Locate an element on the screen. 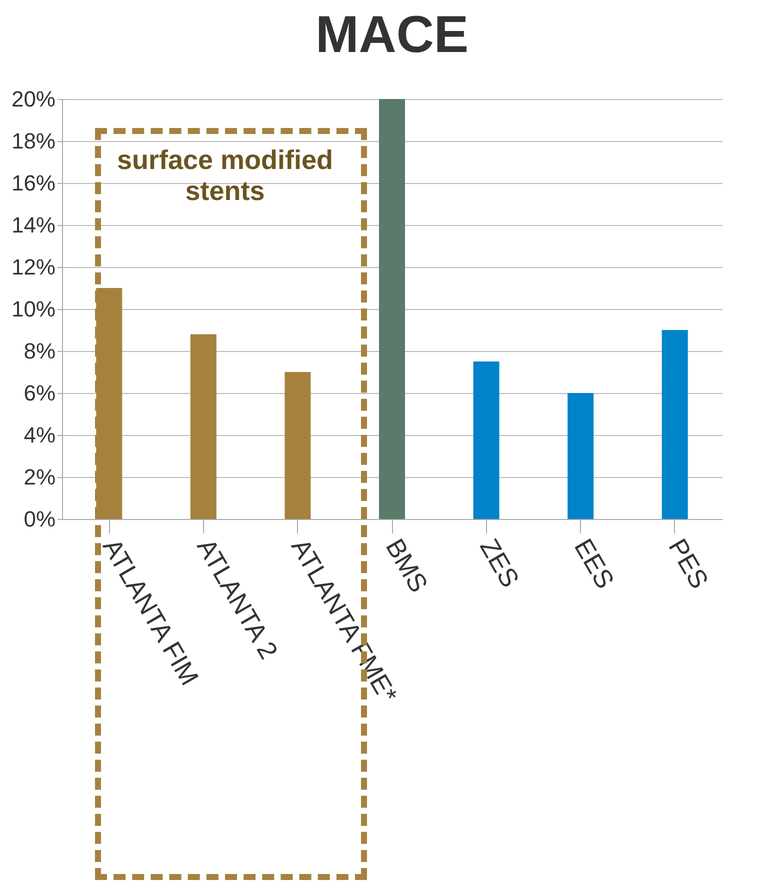  y-tick-label: 20% is located at coordinates (33, 99).